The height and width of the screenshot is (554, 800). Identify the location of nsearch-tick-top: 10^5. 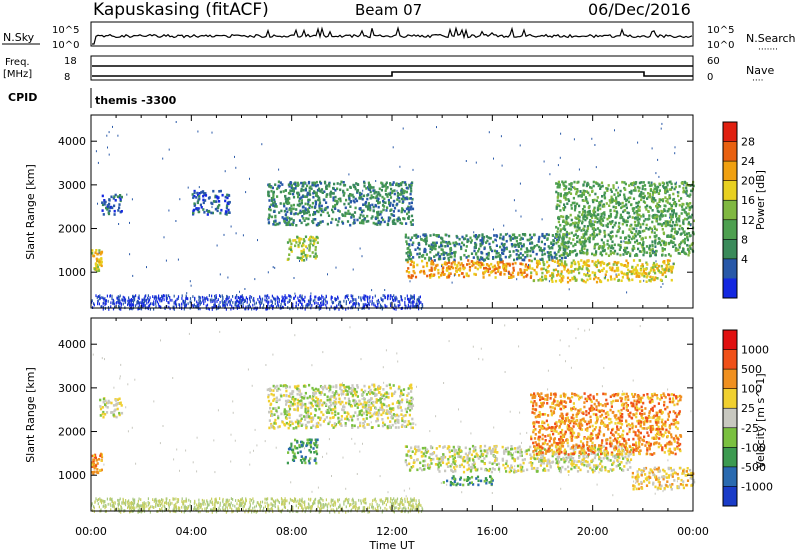
(720, 30).